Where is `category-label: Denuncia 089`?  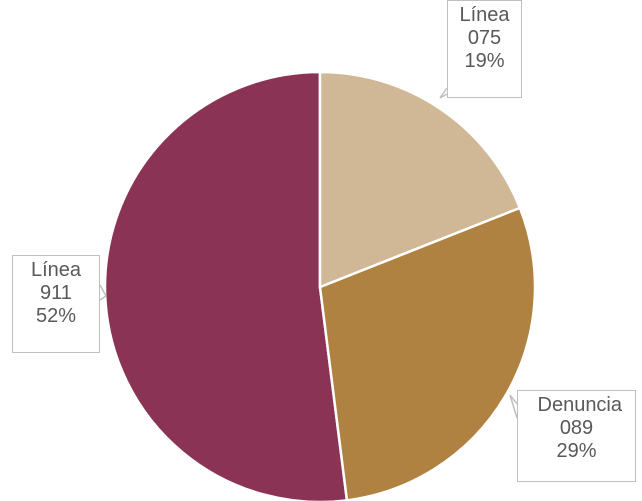
category-label: Denuncia 089 is located at coordinates (580, 416).